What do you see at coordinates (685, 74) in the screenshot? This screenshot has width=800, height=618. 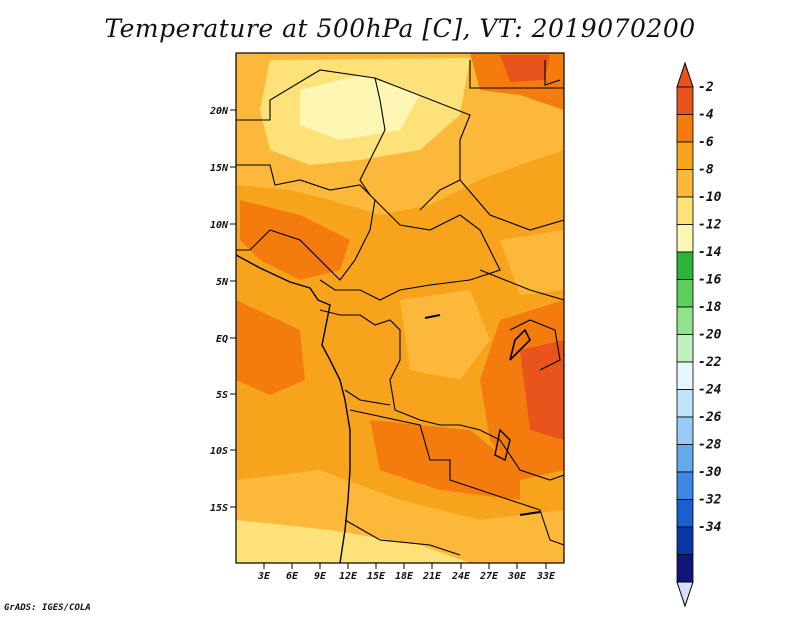 I see `colorbar-top-arrow` at bounding box center [685, 74].